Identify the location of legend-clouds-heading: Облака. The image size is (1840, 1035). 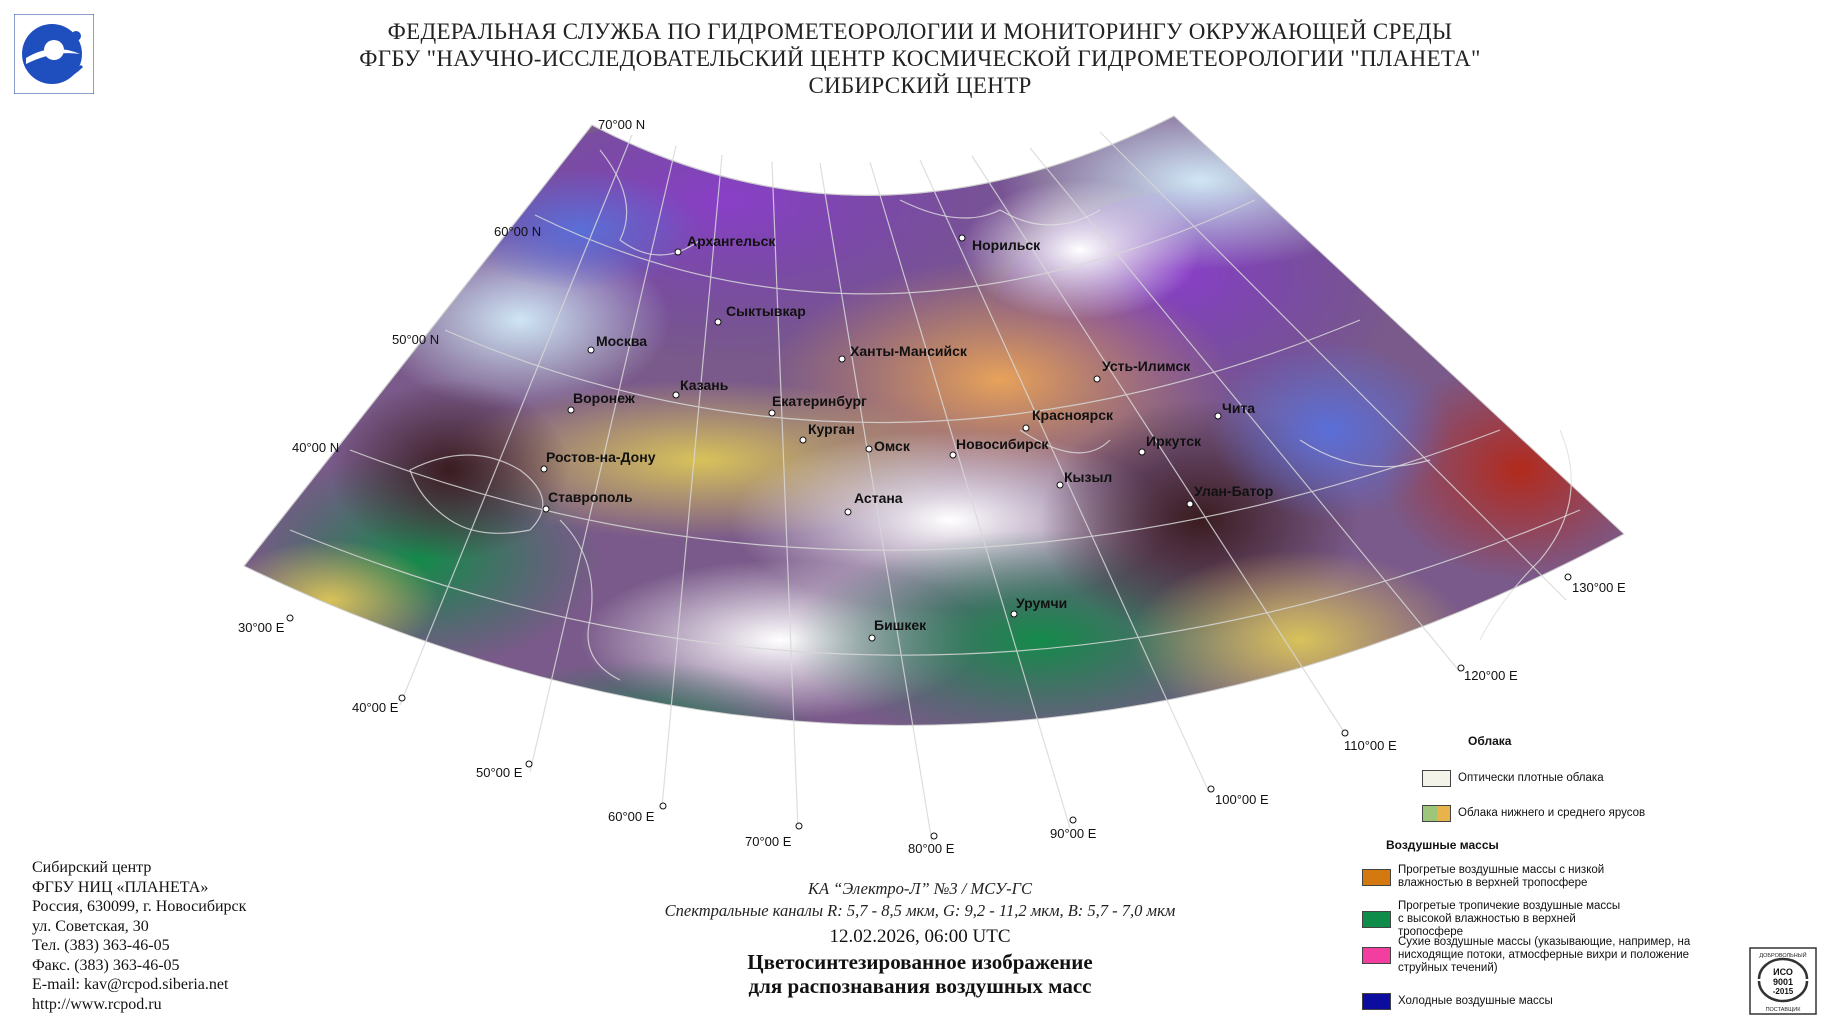
(1490, 741).